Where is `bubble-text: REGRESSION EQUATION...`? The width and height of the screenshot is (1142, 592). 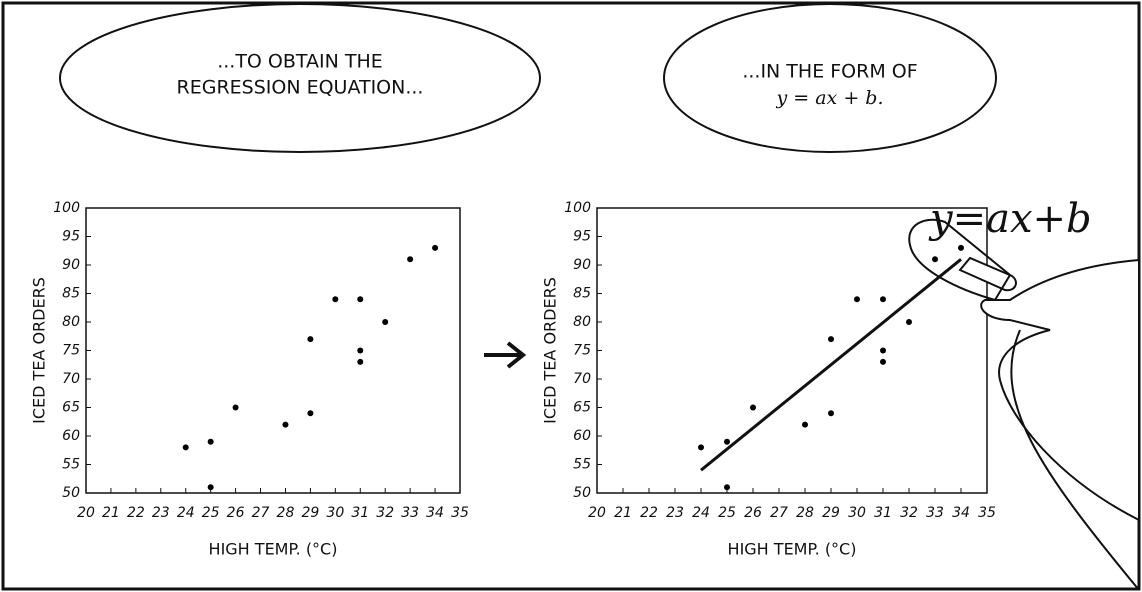 bubble-text: REGRESSION EQUATION... is located at coordinates (300, 88).